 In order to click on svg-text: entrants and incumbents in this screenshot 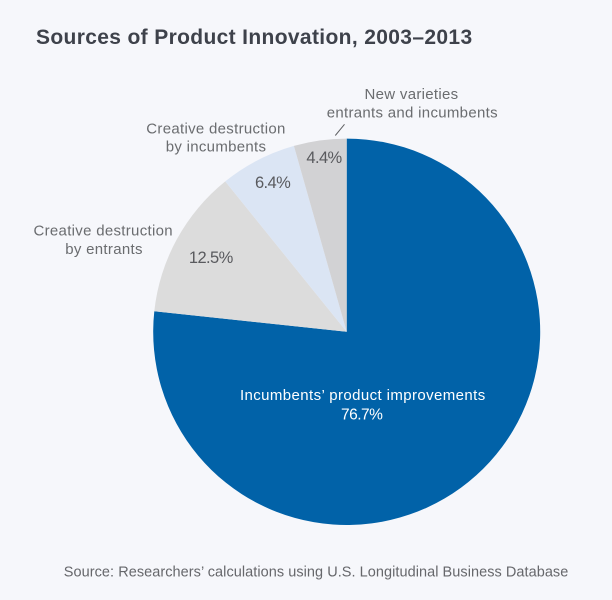, I will do `click(412, 113)`.